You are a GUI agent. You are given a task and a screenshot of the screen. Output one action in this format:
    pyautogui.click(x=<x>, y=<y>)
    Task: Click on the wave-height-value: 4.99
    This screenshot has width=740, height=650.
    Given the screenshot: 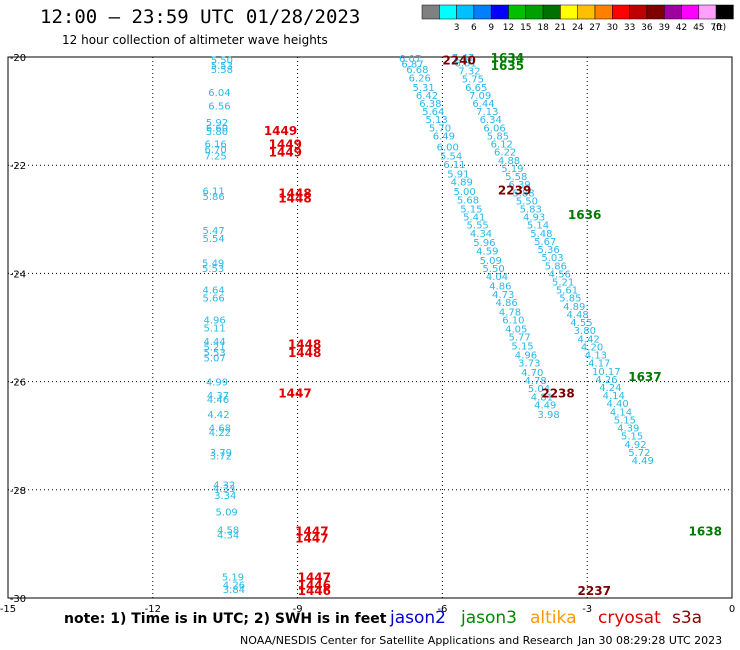 What is the action you would take?
    pyautogui.click(x=217, y=383)
    